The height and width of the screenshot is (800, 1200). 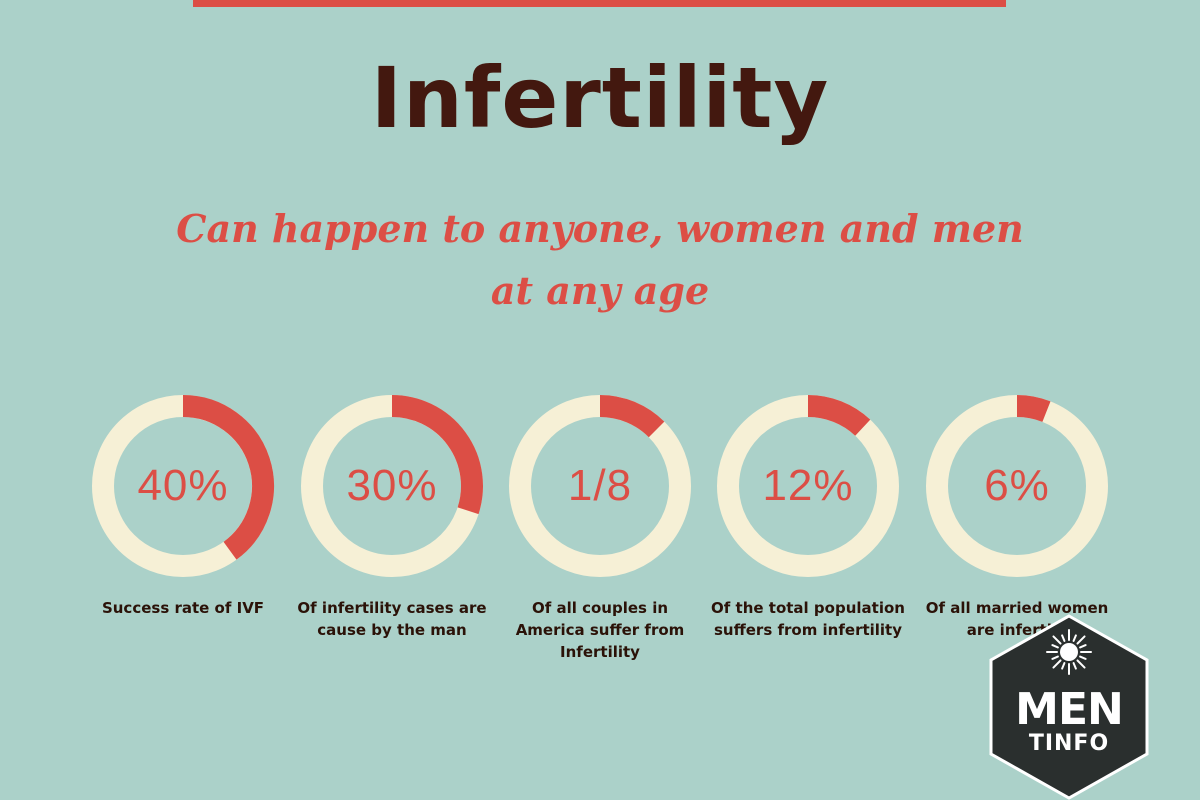 I want to click on logo-wordmark-bottom: TINFO, so click(x=1069, y=743).